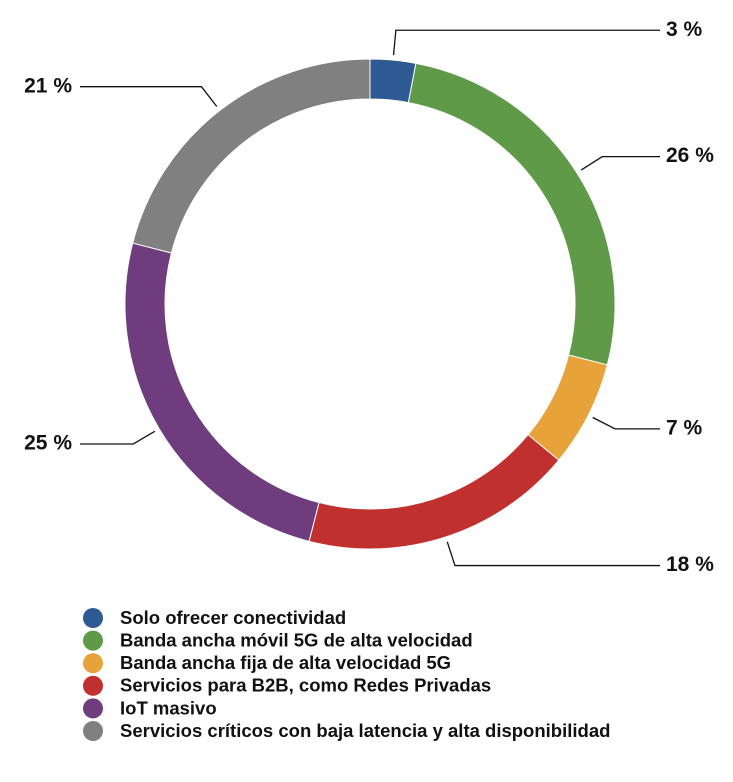 The height and width of the screenshot is (782, 733). Describe the element at coordinates (684, 29) in the screenshot. I see `data-label: 3 %` at that location.